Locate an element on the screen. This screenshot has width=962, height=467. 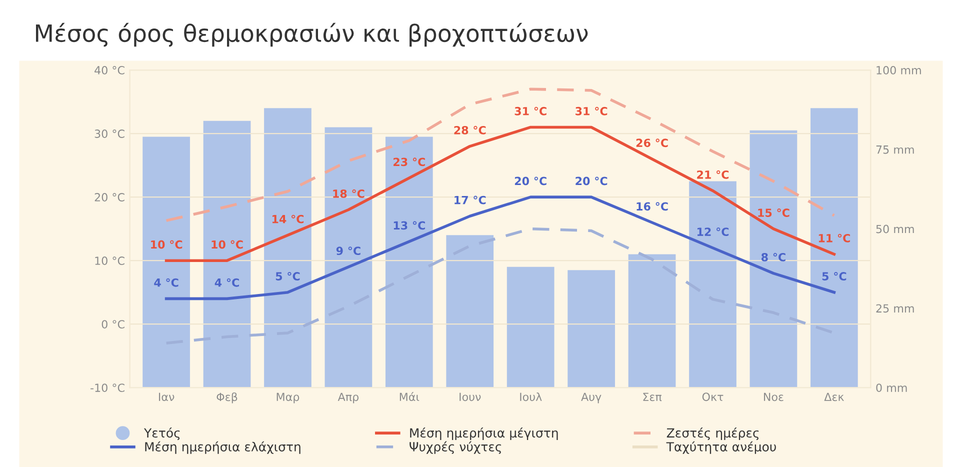
chart-title: Μέσος όρος θερμοκρασιών και βροχοπτώσεων is located at coordinates (312, 34).